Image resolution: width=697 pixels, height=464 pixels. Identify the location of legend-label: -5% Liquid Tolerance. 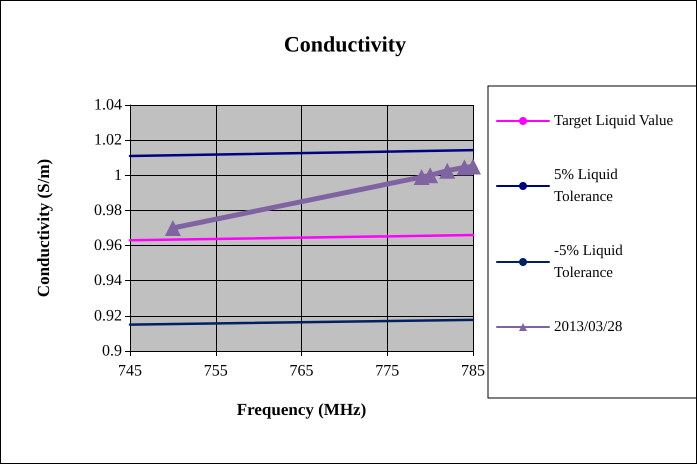
(590, 262).